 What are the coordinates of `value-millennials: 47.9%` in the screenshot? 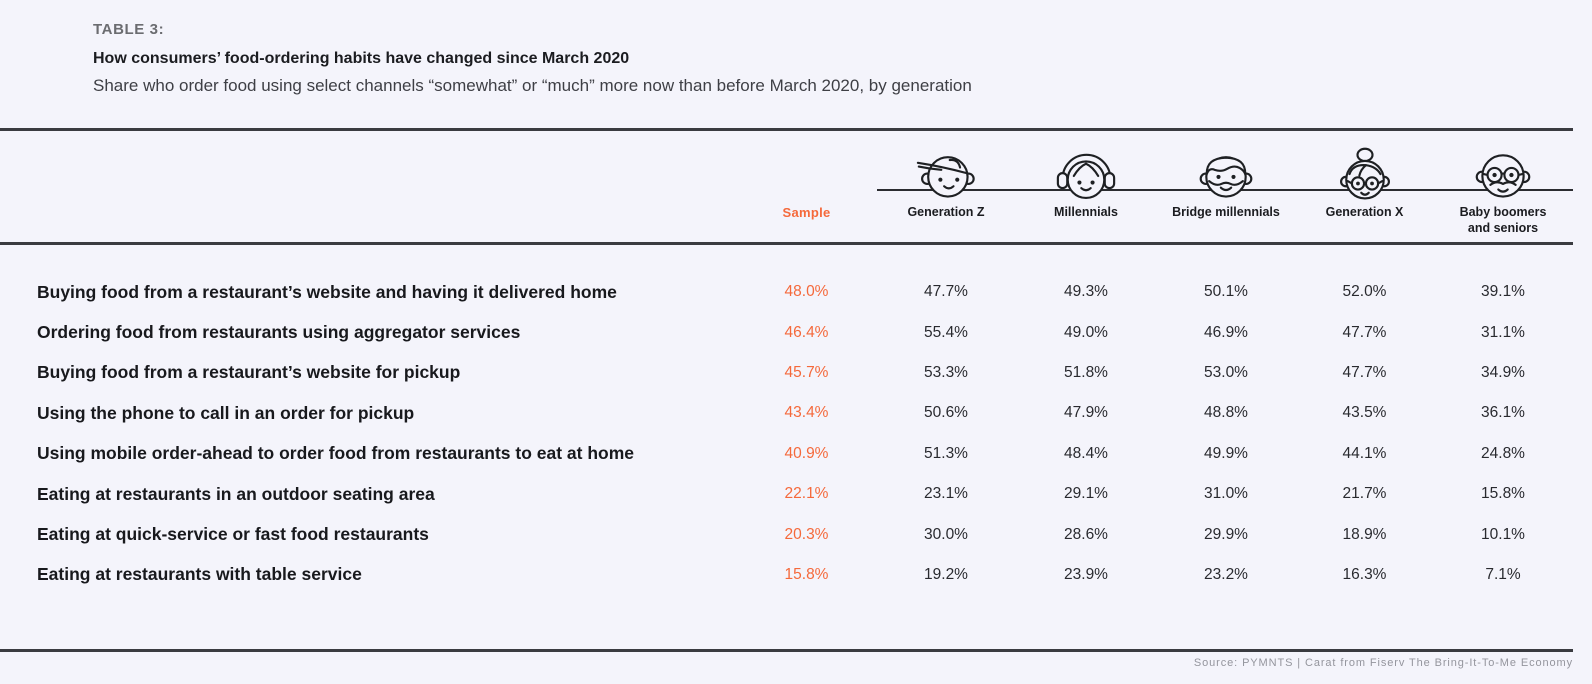 It's located at (1086, 413).